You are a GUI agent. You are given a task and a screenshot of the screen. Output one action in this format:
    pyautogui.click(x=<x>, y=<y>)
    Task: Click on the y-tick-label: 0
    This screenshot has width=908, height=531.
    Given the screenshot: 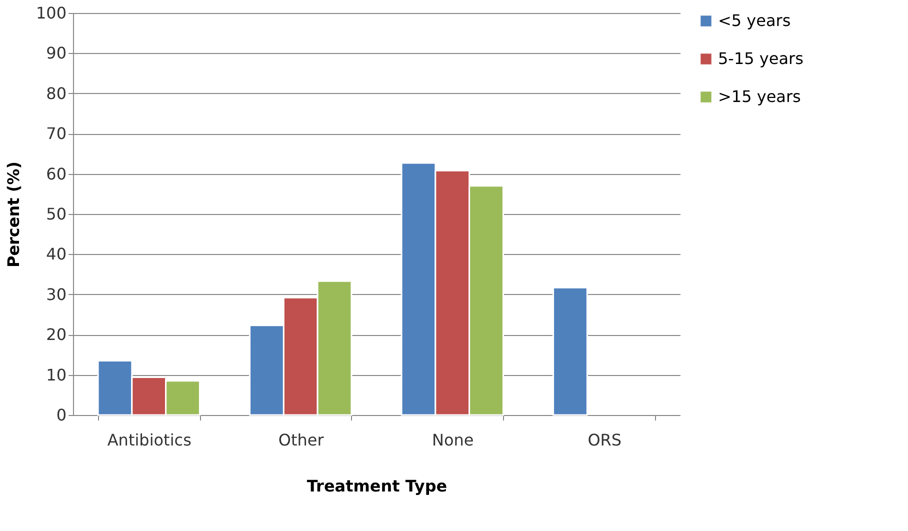 What is the action you would take?
    pyautogui.click(x=61, y=415)
    